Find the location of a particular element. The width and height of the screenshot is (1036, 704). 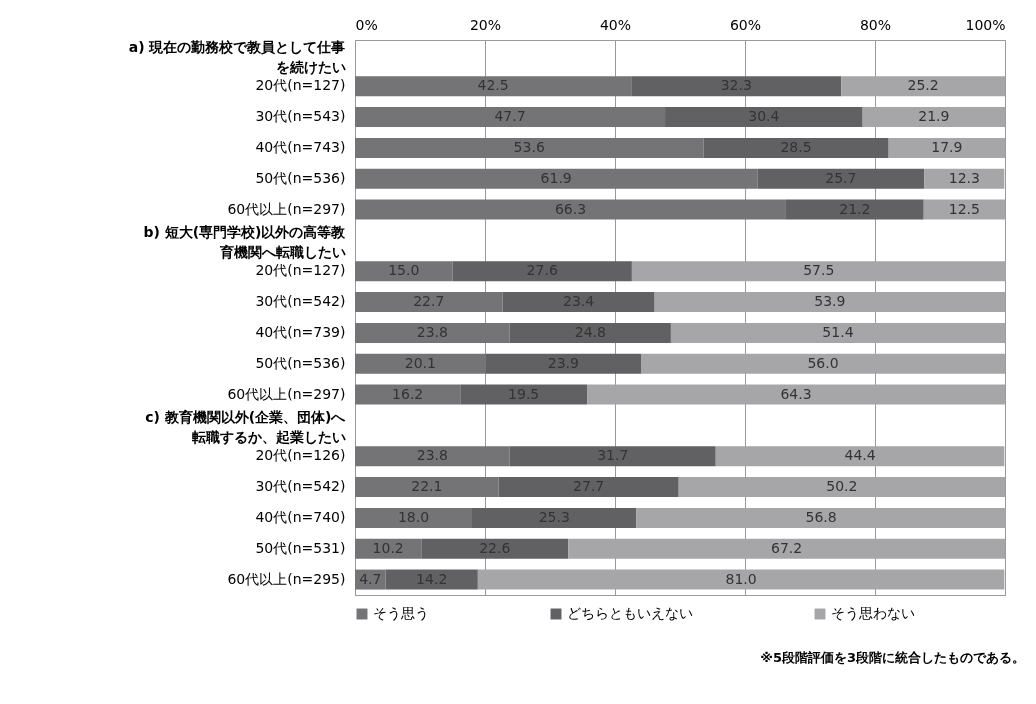

data-label: 47.7 is located at coordinates (510, 116).